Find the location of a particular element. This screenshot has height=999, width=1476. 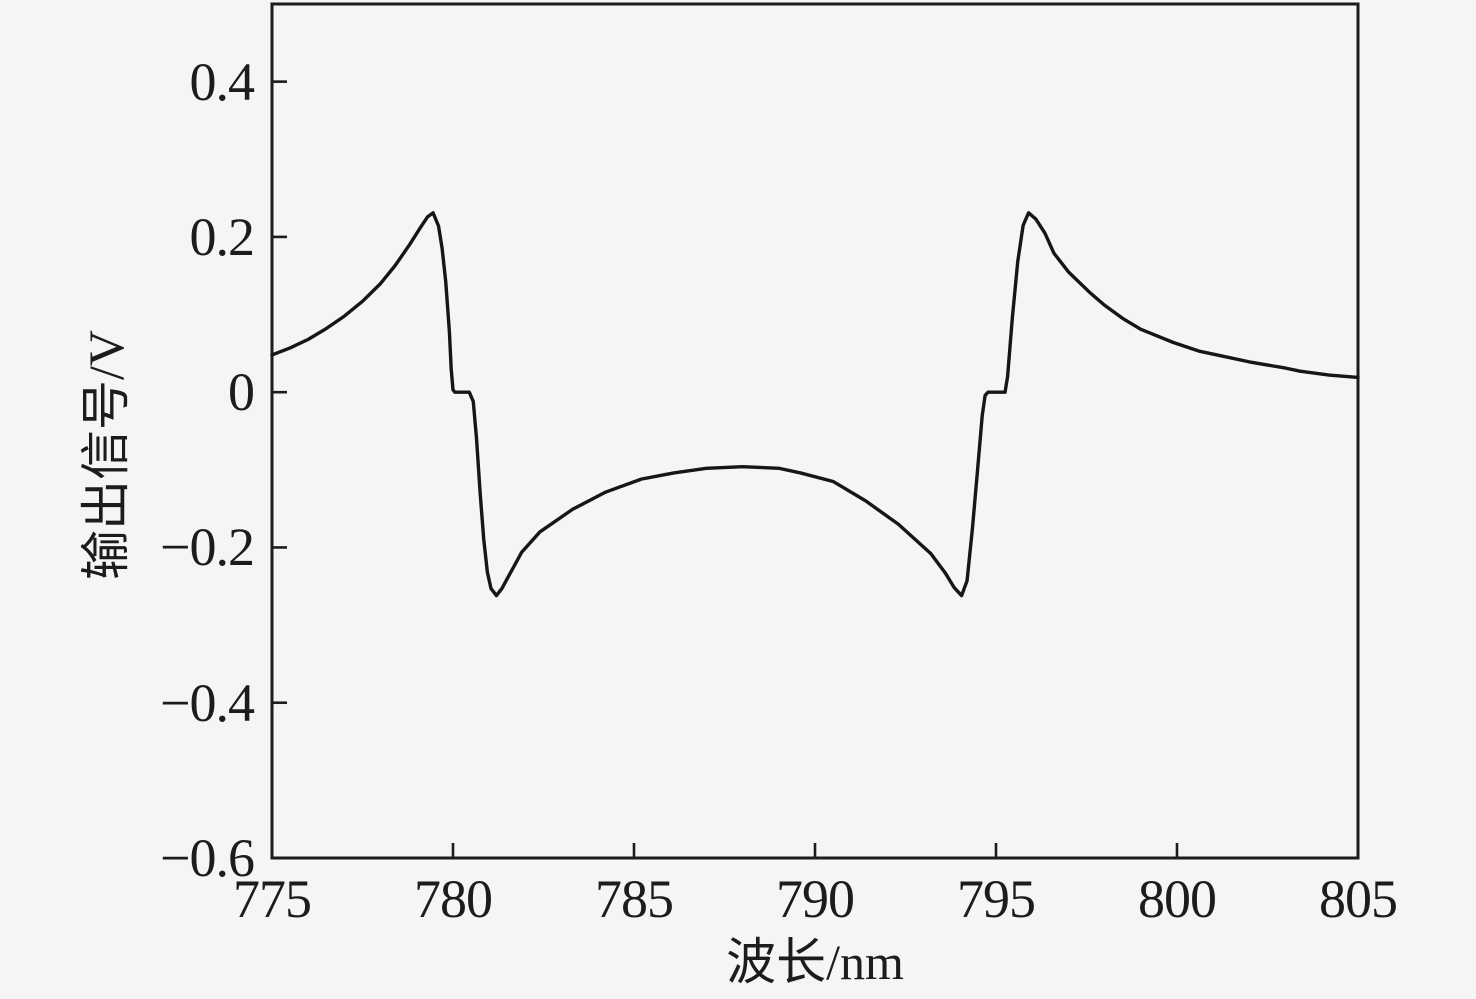

y-tick-label: −0.2 is located at coordinates (207, 547).